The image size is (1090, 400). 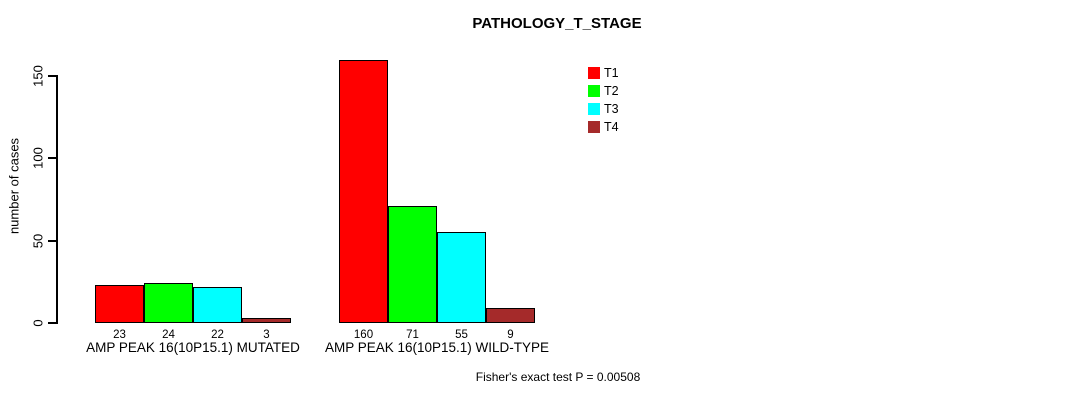 I want to click on bar-value-label: 9, so click(x=510, y=335).